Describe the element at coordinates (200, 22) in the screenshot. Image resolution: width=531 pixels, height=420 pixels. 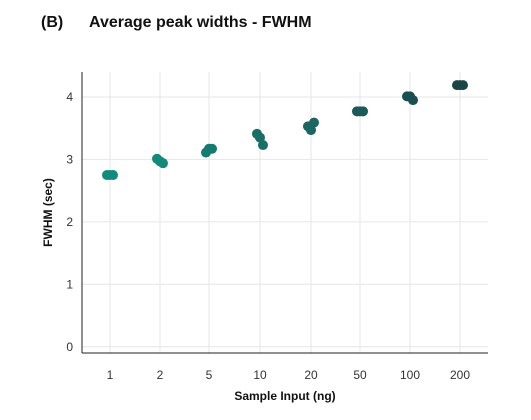
I see `chart-title: Average peak widths - FWHM` at that location.